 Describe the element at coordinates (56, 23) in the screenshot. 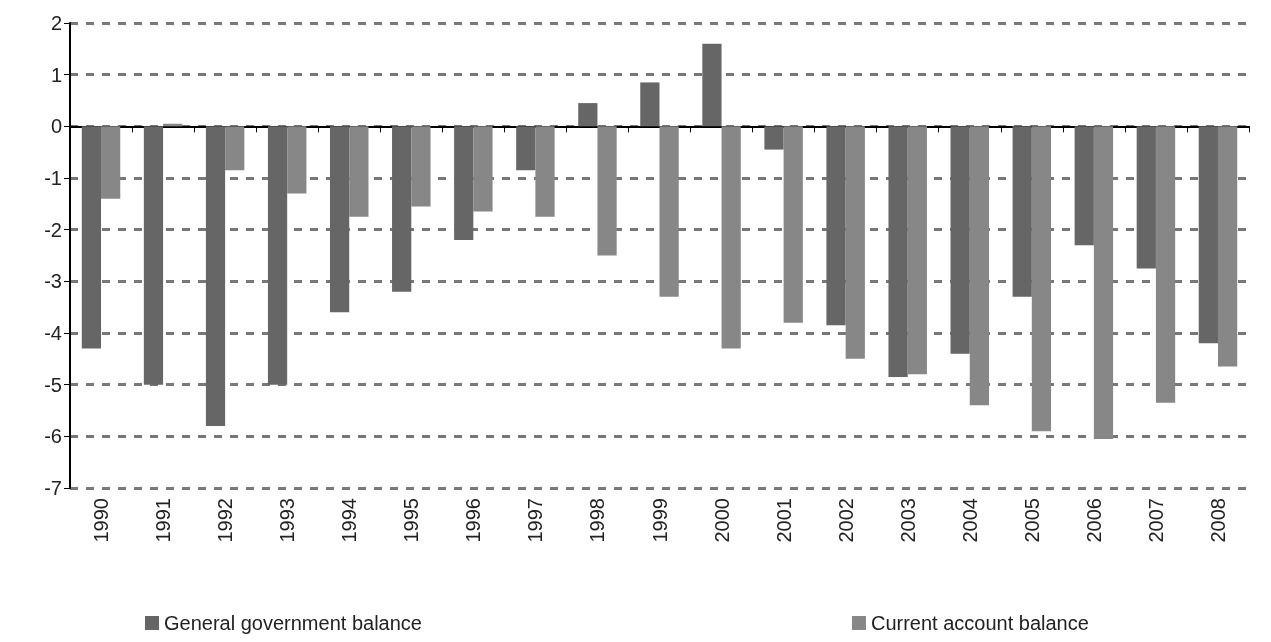

I see `y-tick-label: 2` at that location.